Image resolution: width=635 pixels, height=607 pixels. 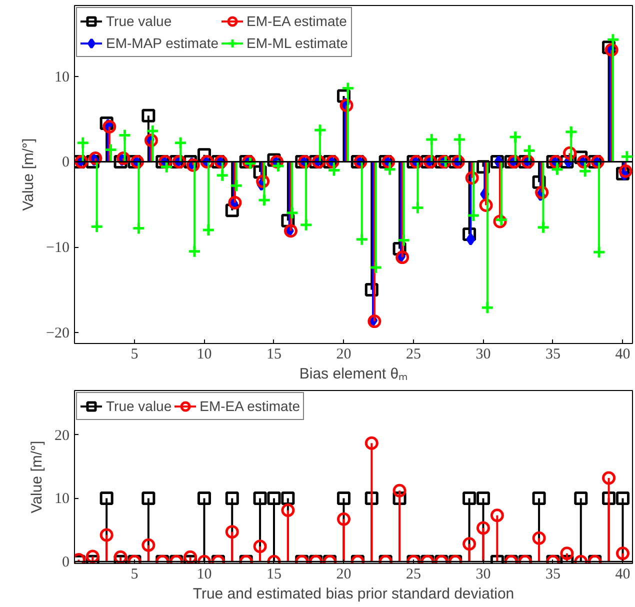 What do you see at coordinates (353, 594) in the screenshot?
I see `x-axis-title: True and estimated bias prior standard deviation` at bounding box center [353, 594].